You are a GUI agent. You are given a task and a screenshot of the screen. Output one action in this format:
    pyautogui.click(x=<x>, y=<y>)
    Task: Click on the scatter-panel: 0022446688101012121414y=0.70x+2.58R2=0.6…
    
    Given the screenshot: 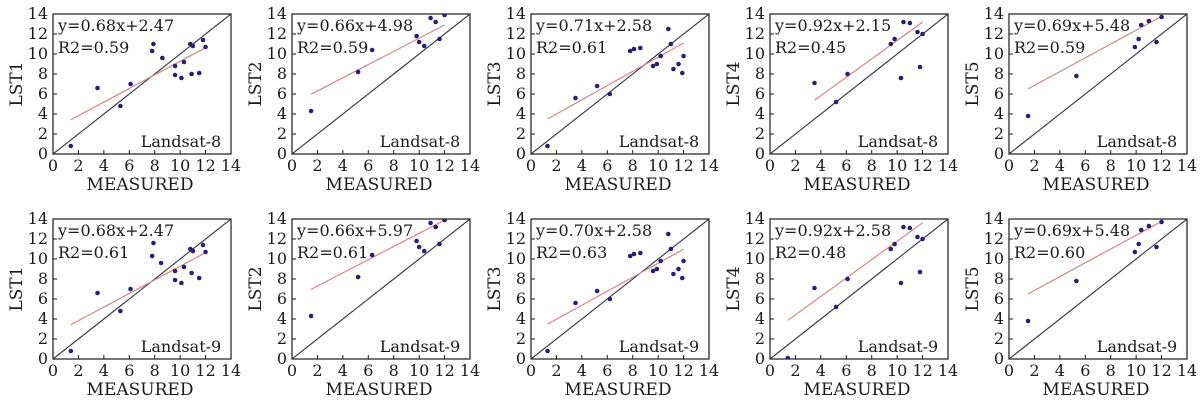 What is the action you would take?
    pyautogui.click(x=602, y=304)
    